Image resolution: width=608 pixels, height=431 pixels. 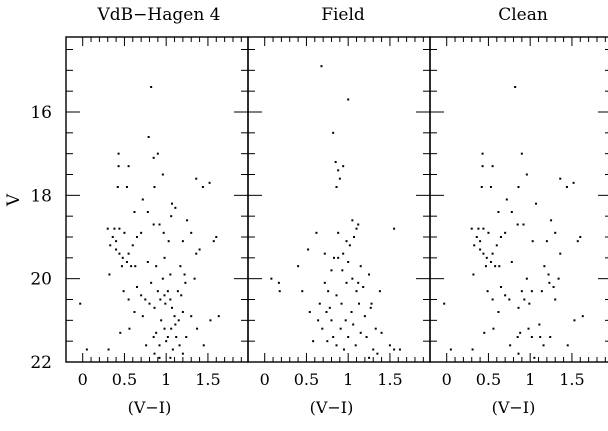 What do you see at coordinates (159, 15) in the screenshot?
I see `panel-title-1: VdB−Hagen 4` at bounding box center [159, 15].